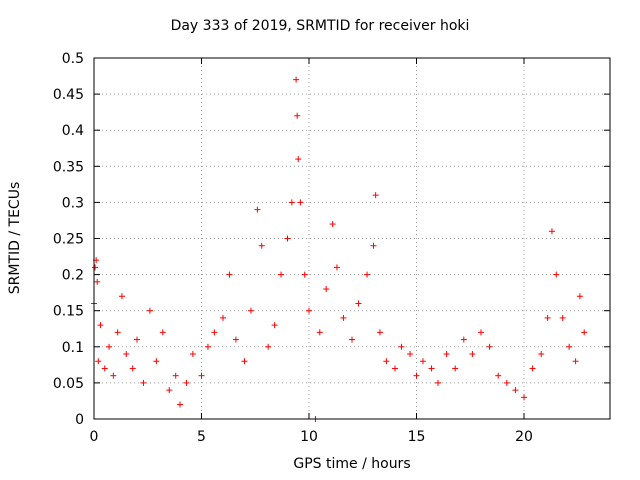 The height and width of the screenshot is (480, 640). What do you see at coordinates (73, 348) in the screenshot?
I see `y-tick-label: 0.1` at bounding box center [73, 348].